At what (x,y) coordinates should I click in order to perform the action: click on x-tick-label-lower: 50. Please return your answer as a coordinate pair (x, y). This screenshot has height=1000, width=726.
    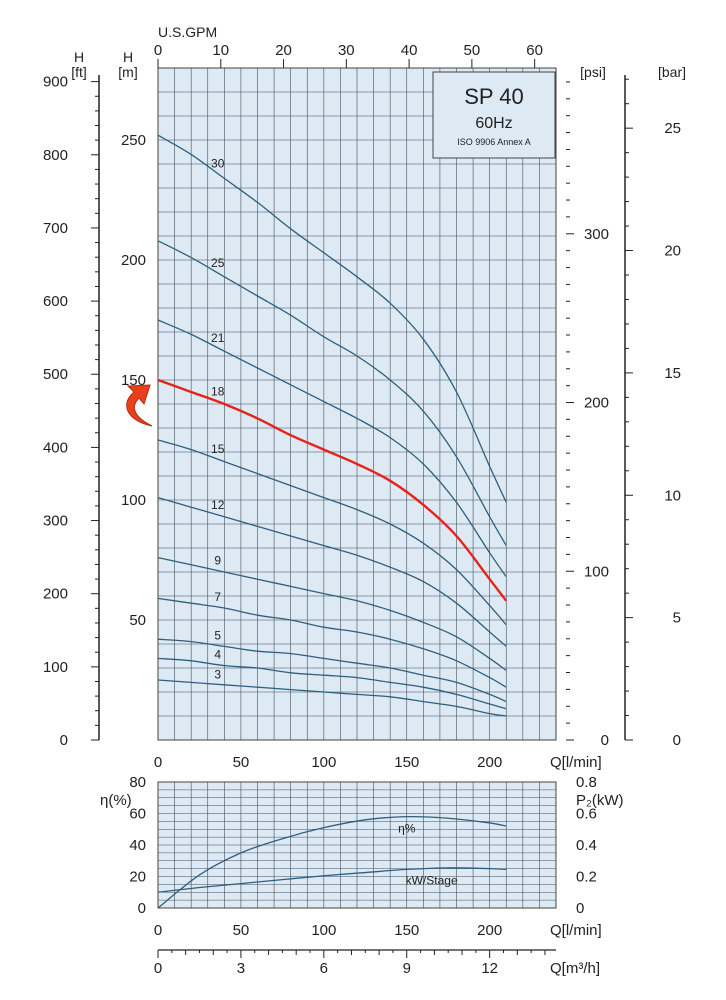
    Looking at the image, I should click on (241, 930).